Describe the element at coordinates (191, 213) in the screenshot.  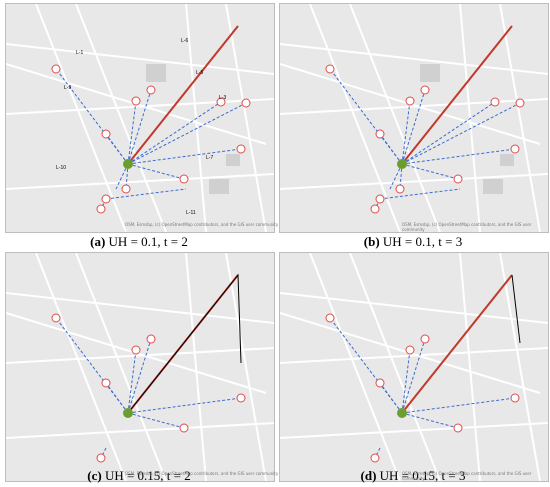
I see `label-l11: L-11` at that location.